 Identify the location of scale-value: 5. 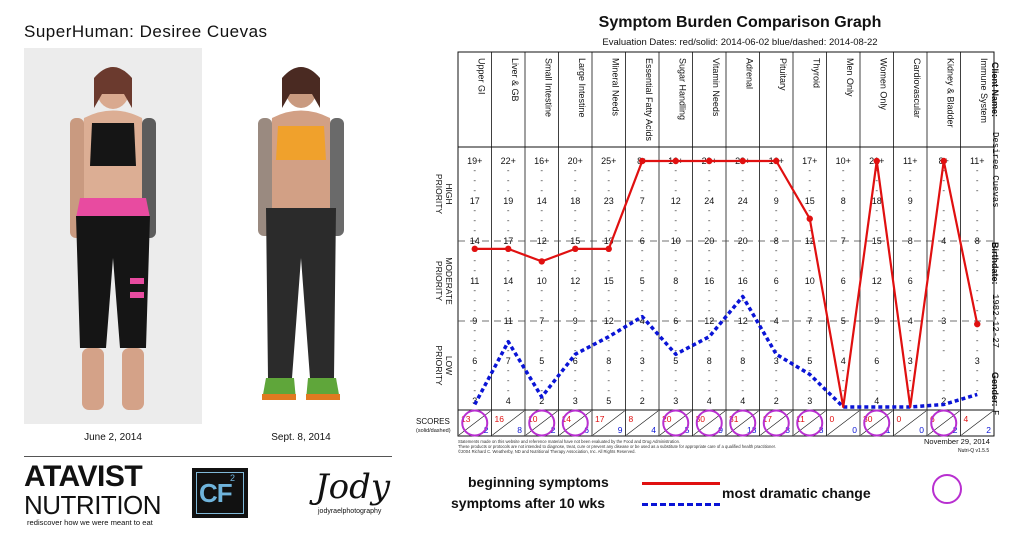
(608, 401).